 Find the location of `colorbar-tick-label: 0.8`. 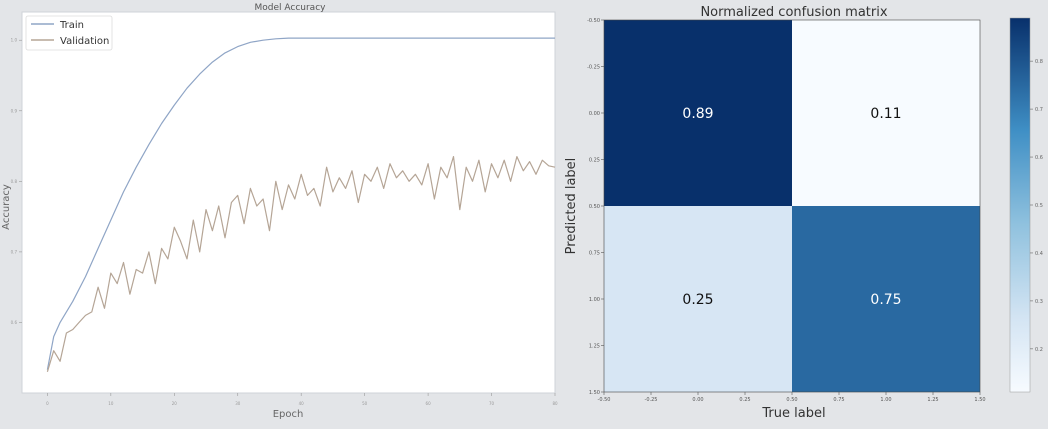

colorbar-tick-label: 0.8 is located at coordinates (1039, 62).